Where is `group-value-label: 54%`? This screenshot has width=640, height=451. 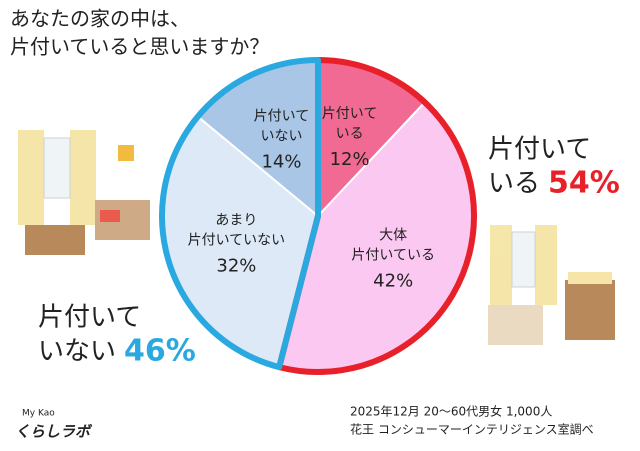
group-value-label: 54% is located at coordinates (584, 183).